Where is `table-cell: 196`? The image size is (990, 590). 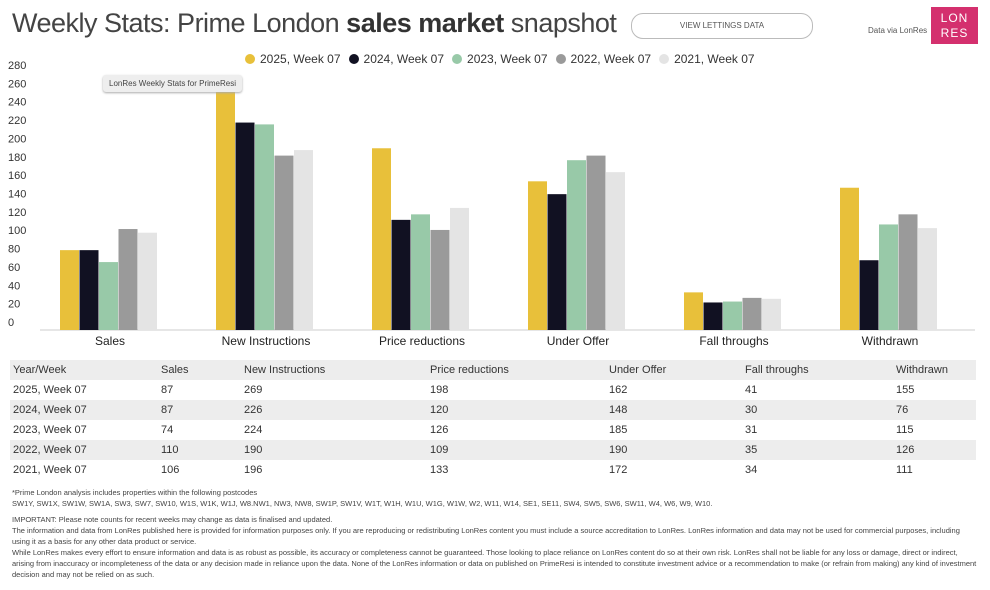 table-cell: 196 is located at coordinates (253, 470).